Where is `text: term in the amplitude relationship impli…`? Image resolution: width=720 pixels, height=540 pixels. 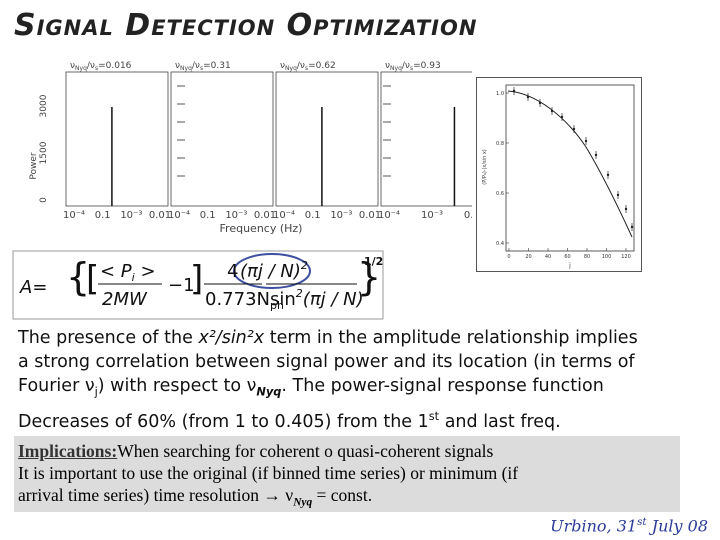
text: term in the amplitude relationship impli… is located at coordinates (451, 338).